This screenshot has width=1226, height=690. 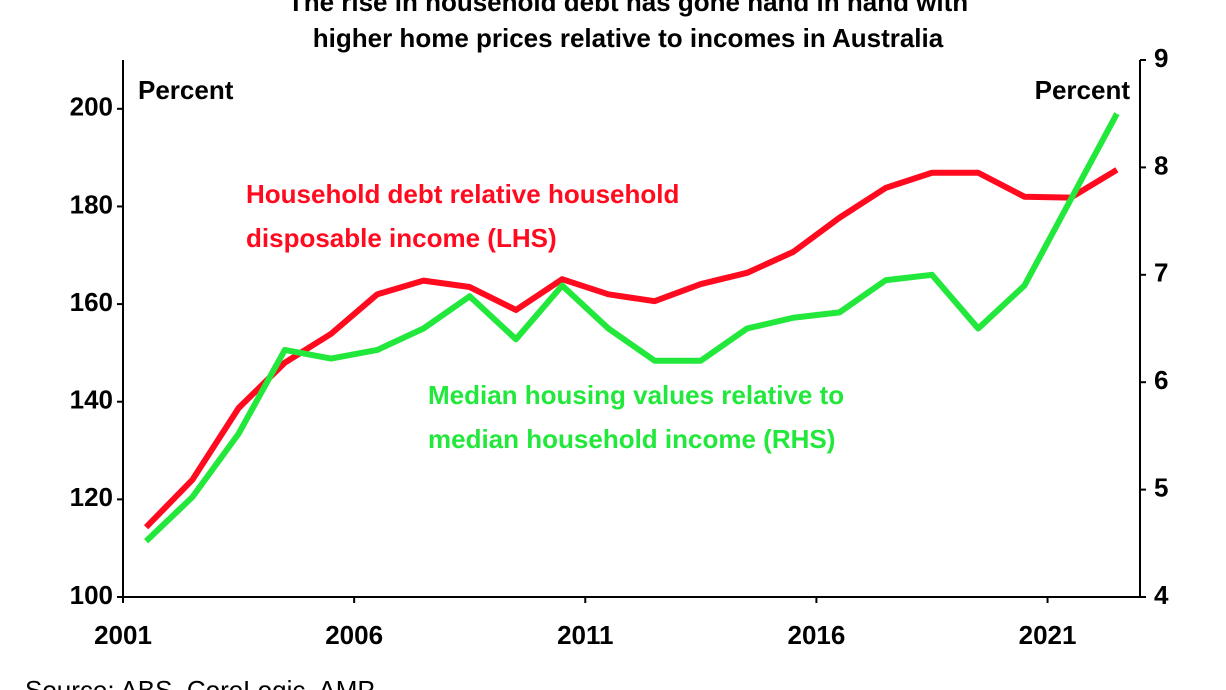 I want to click on y2-unit-label: Percent, so click(x=1083, y=90).